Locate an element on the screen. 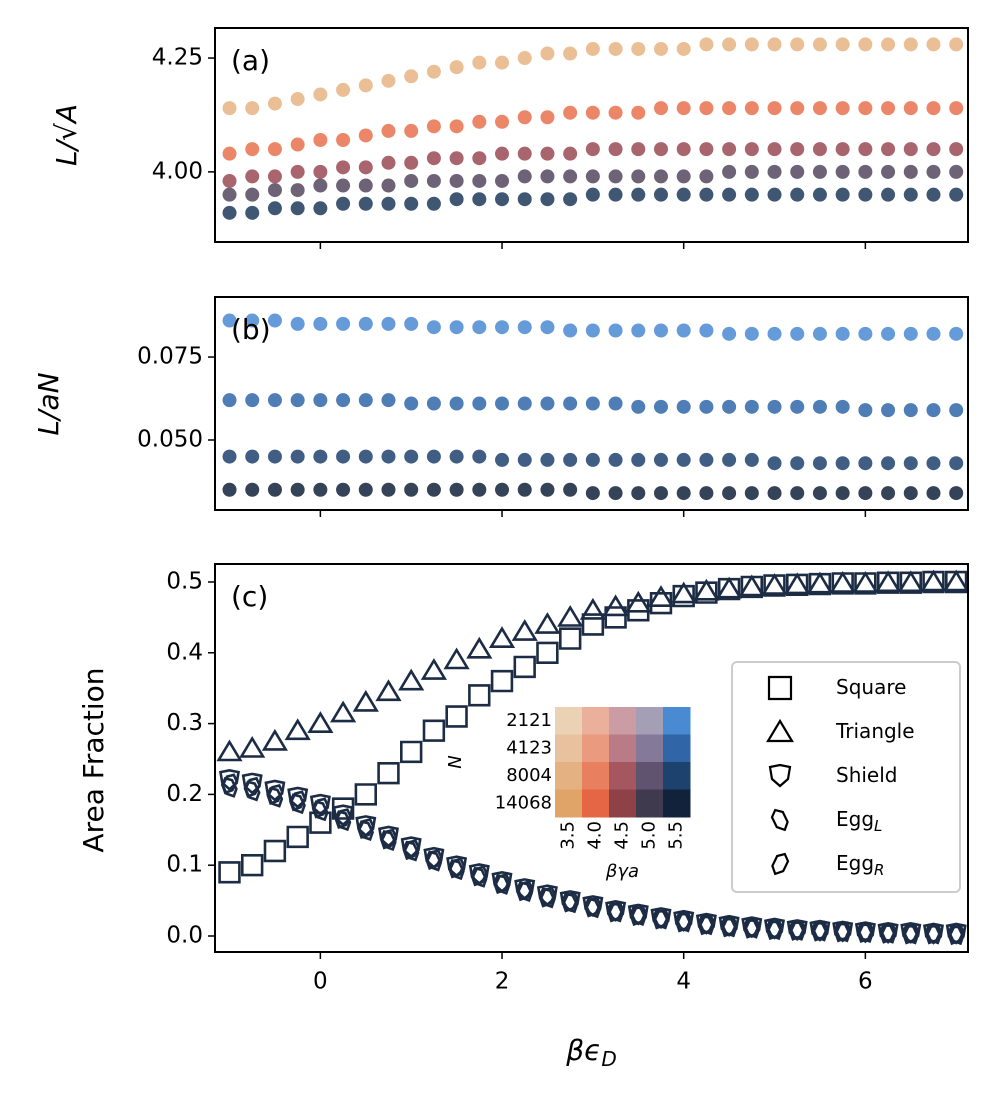  plot-area is located at coordinates (593, 407).